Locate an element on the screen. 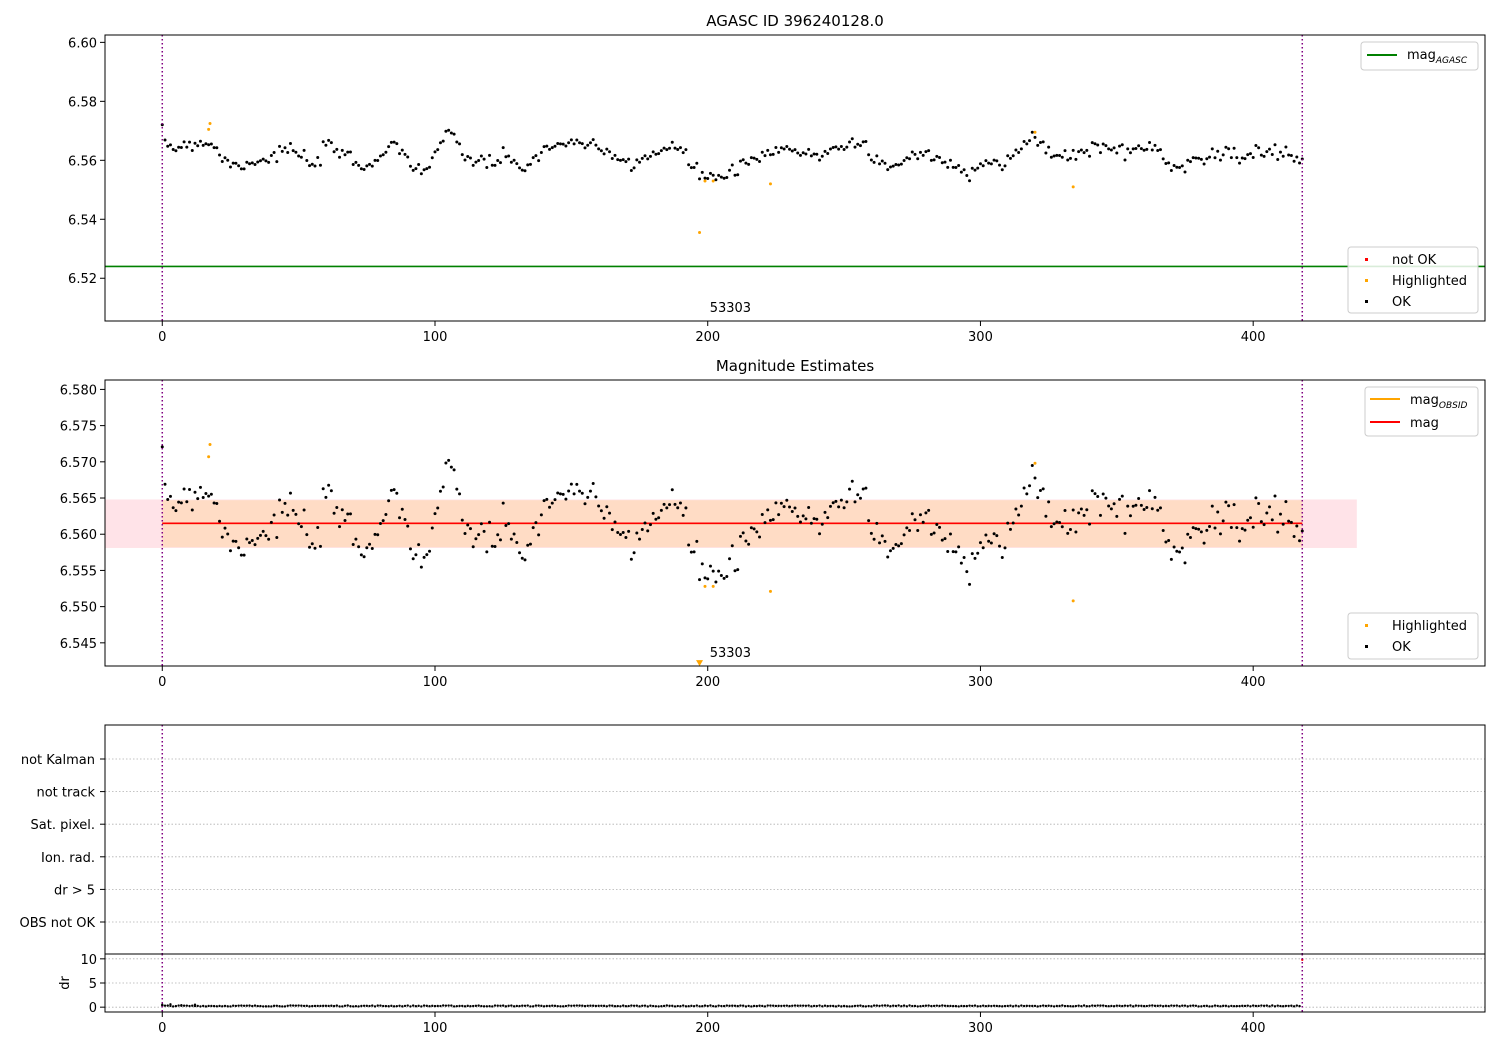 The width and height of the screenshot is (1500, 1050). highlighted-point is located at coordinates (1035, 132).